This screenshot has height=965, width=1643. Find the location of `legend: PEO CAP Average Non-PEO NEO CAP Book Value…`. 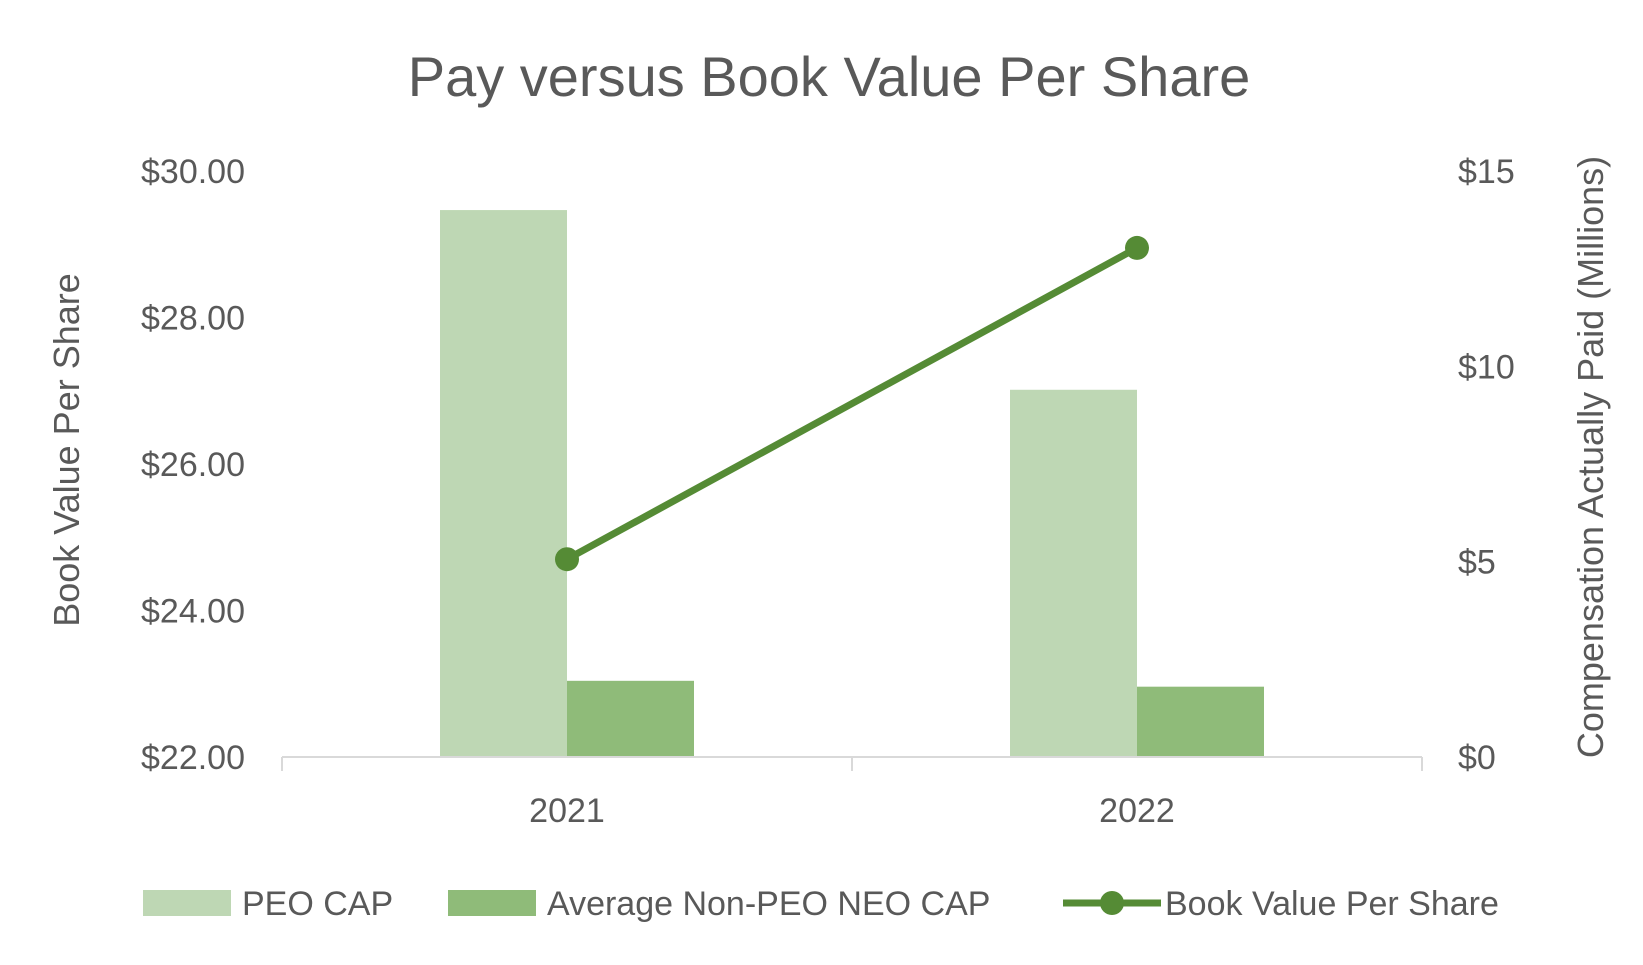

legend: PEO CAP Average Non-PEO NEO CAP Book Value… is located at coordinates (821, 904).